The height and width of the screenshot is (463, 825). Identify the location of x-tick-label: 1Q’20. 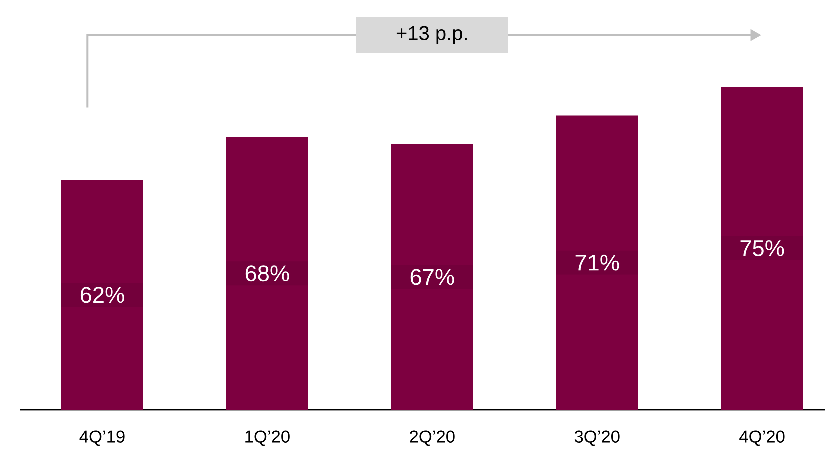
(268, 438).